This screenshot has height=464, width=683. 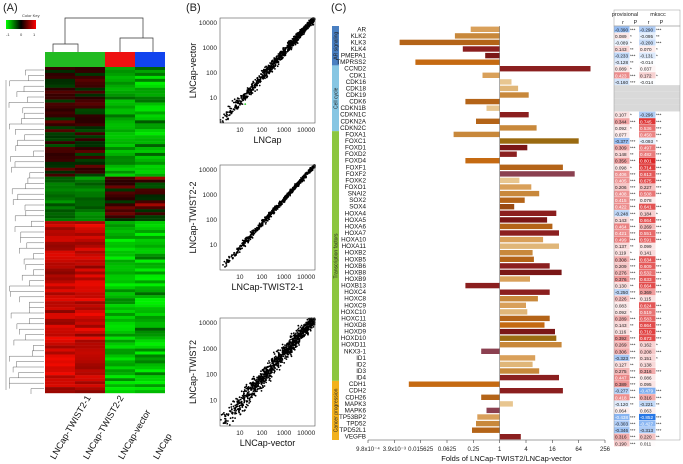 What do you see at coordinates (646, 167) in the screenshot?
I see `table-cell: 0.714` at bounding box center [646, 167].